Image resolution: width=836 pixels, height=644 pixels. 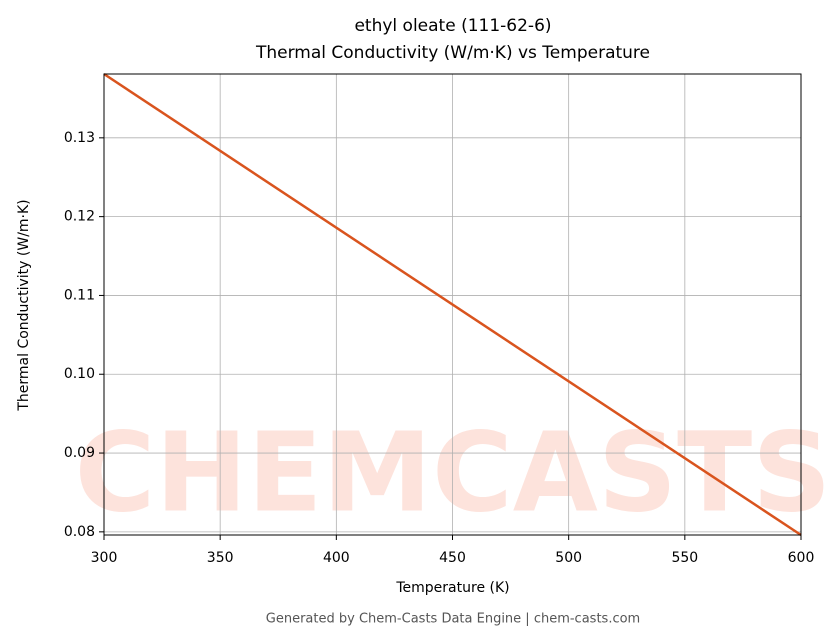 What do you see at coordinates (220, 558) in the screenshot?
I see `x-tick-label: 350` at bounding box center [220, 558].